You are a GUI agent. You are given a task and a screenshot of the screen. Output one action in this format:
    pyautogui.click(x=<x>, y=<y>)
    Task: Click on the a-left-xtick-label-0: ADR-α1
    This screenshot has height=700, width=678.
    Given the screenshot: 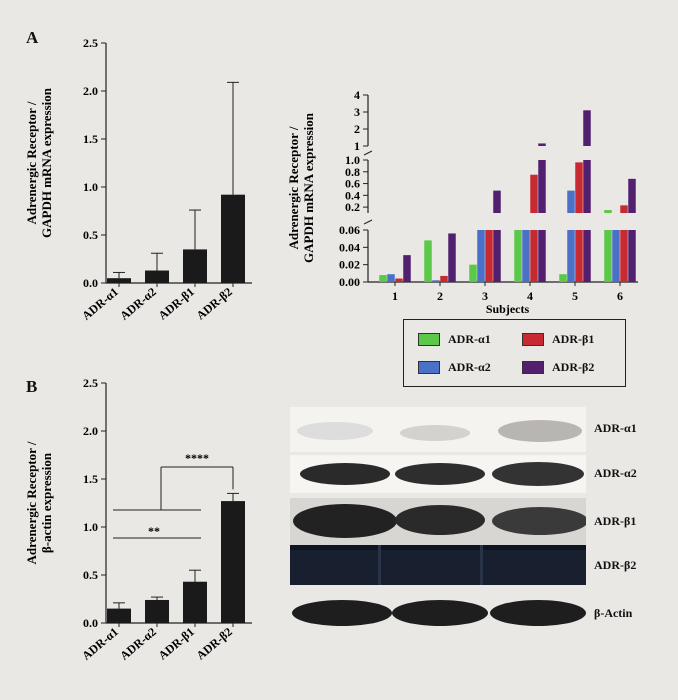 What is the action you would take?
    pyautogui.click(x=100, y=304)
    